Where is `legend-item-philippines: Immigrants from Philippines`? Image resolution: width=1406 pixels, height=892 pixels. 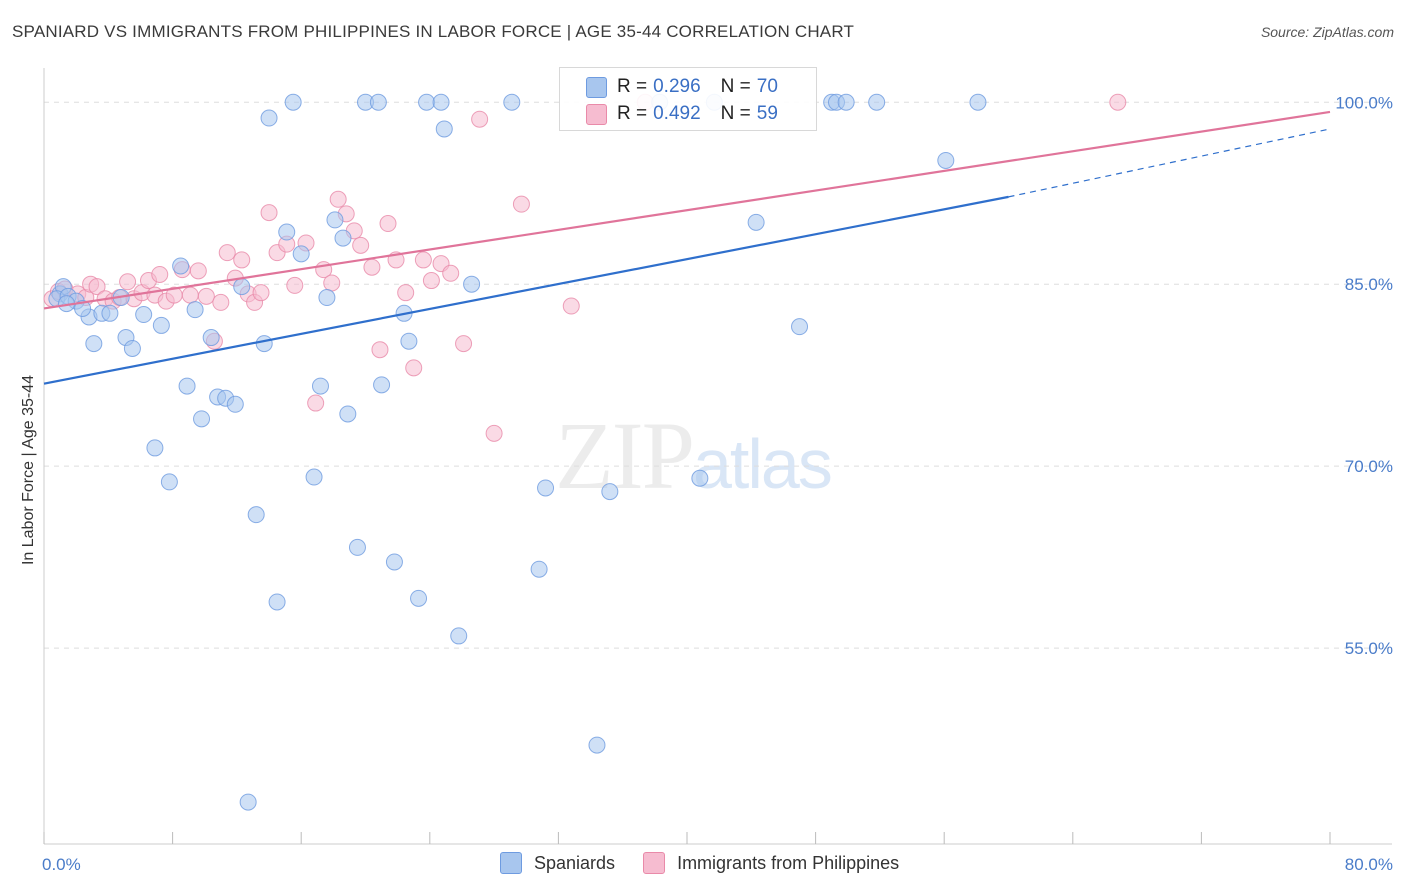
legend-item-philippines: Immigrants from Philippines is located at coordinates (771, 863).